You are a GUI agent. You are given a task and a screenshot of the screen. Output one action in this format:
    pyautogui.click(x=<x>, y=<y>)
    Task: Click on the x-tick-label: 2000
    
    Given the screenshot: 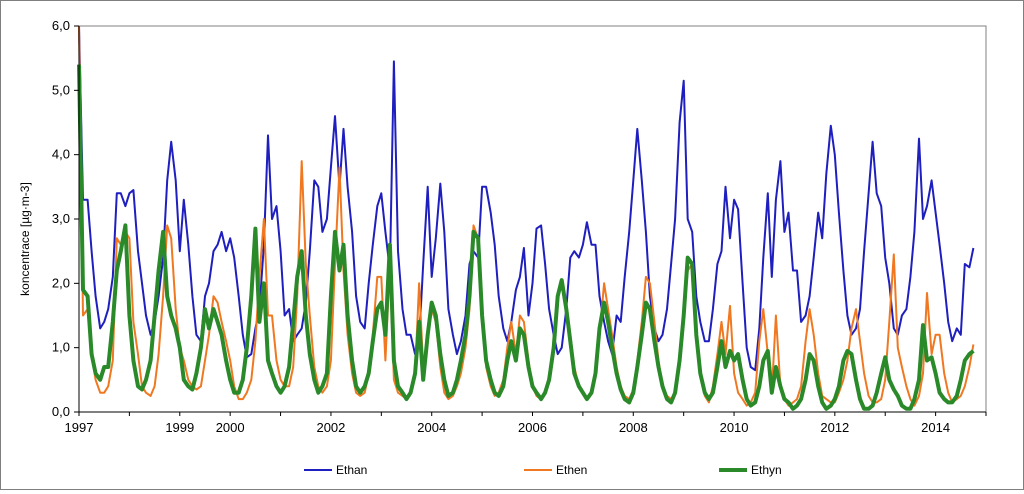 What is the action you would take?
    pyautogui.click(x=230, y=427)
    